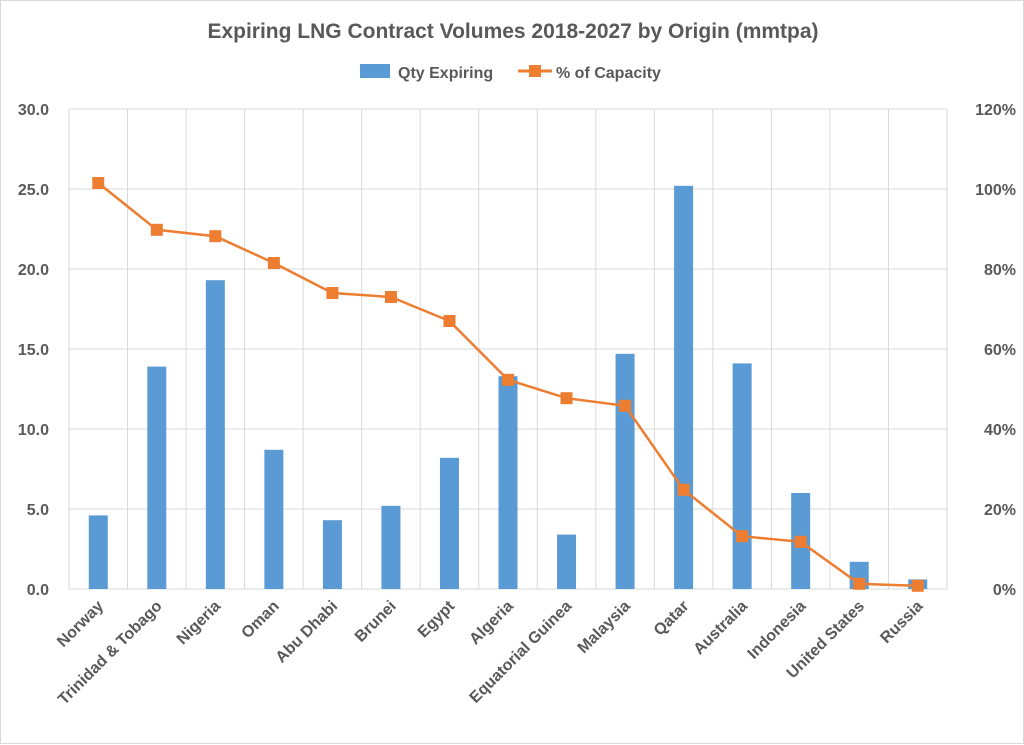 The height and width of the screenshot is (745, 1024). What do you see at coordinates (901, 622) in the screenshot?
I see `category-label: Russia` at bounding box center [901, 622].